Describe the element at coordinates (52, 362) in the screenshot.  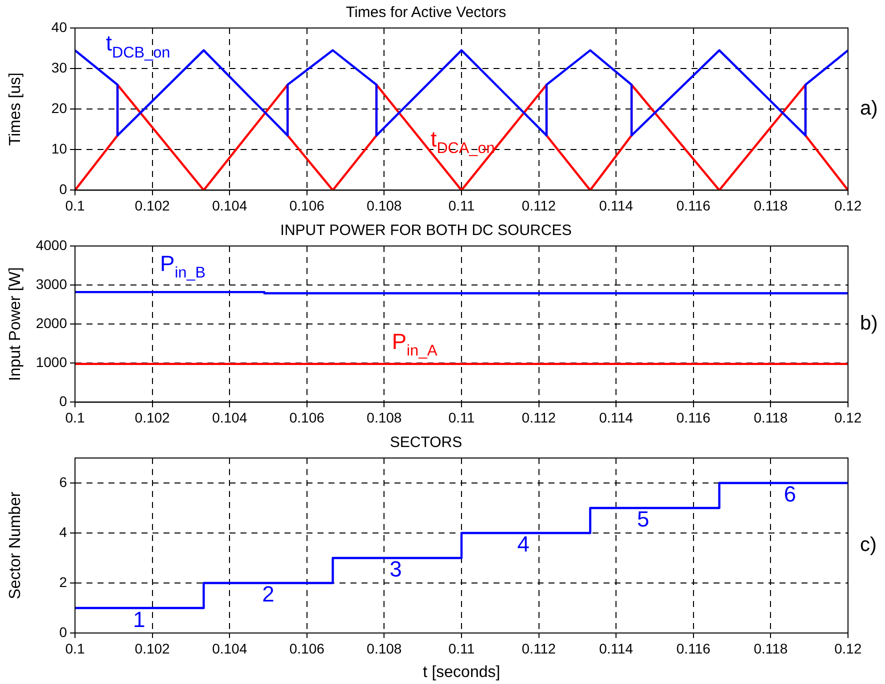
I see `y-tick-label: 1000` at that location.